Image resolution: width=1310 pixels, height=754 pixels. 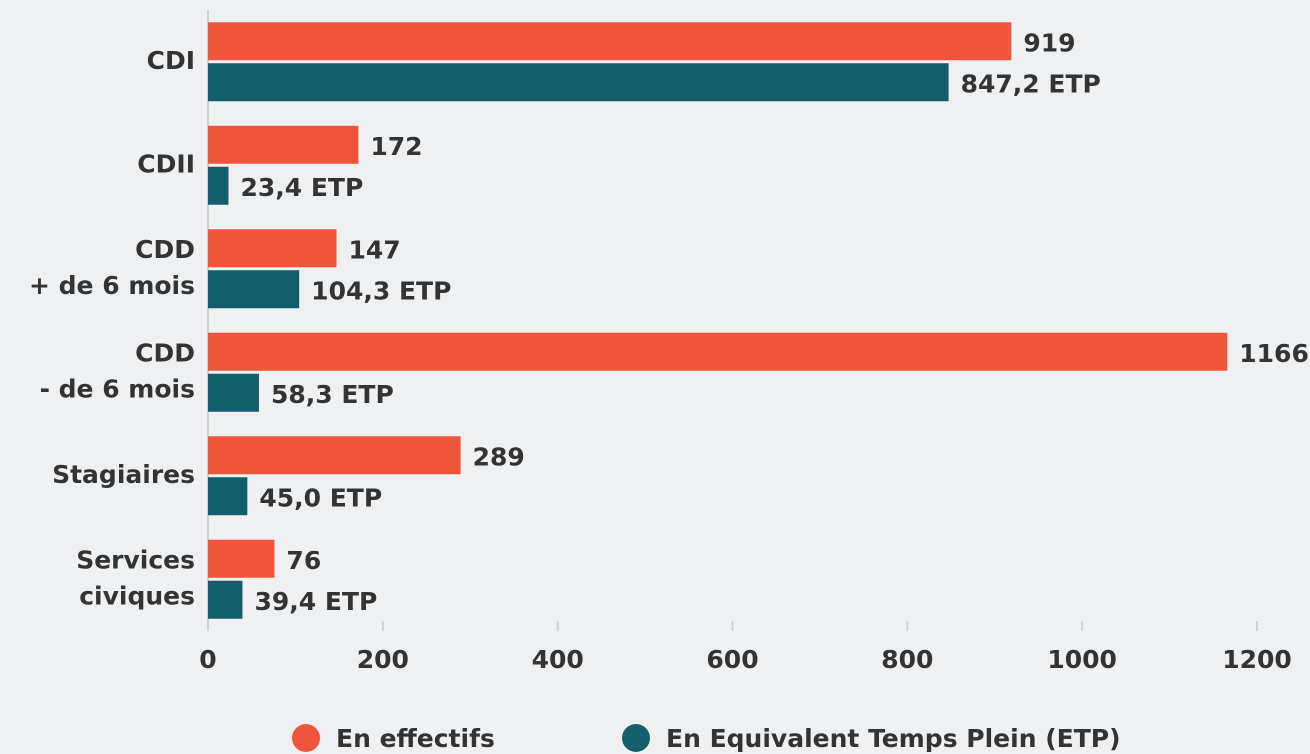 I want to click on legend-label: En effectifs, so click(x=415, y=738).